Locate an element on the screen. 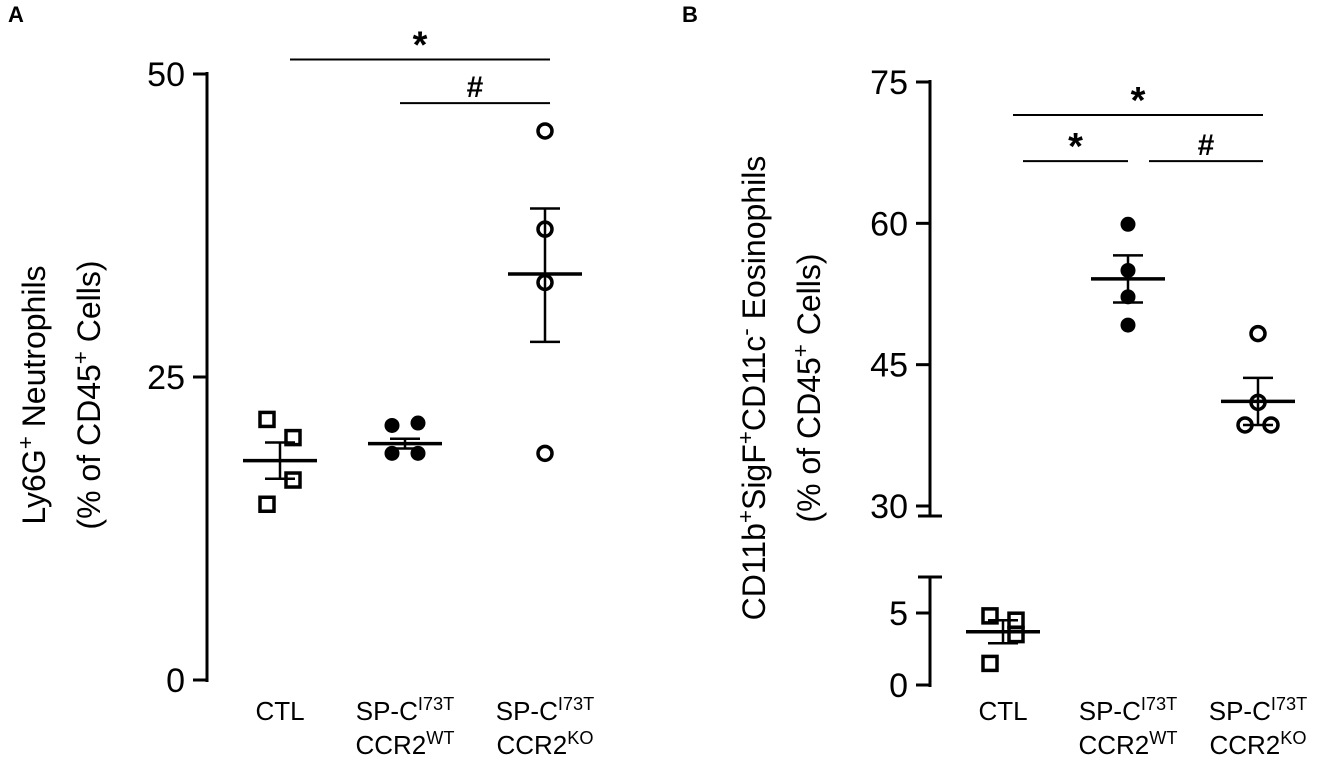 The image size is (1339, 766). a-significance-label: * is located at coordinates (420, 45).